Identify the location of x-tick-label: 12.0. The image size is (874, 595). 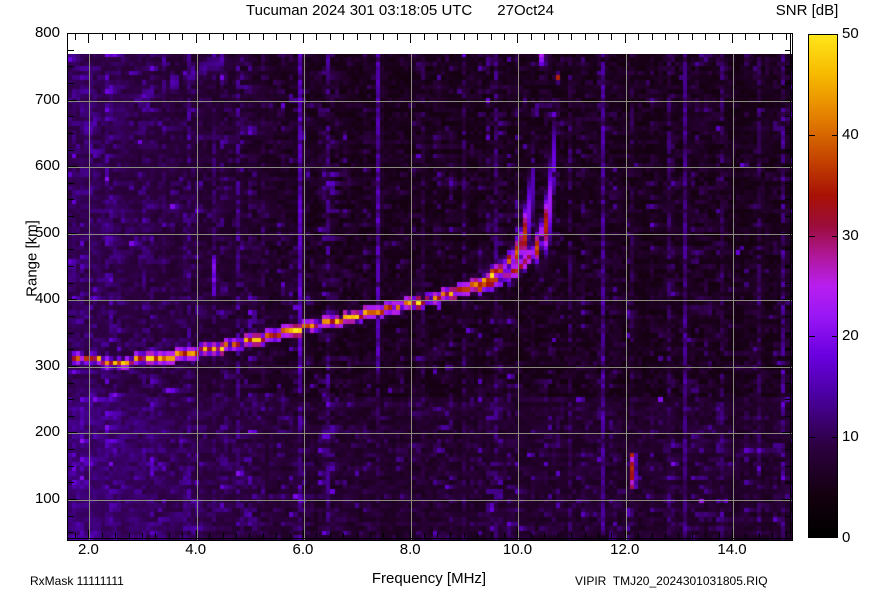
(625, 549).